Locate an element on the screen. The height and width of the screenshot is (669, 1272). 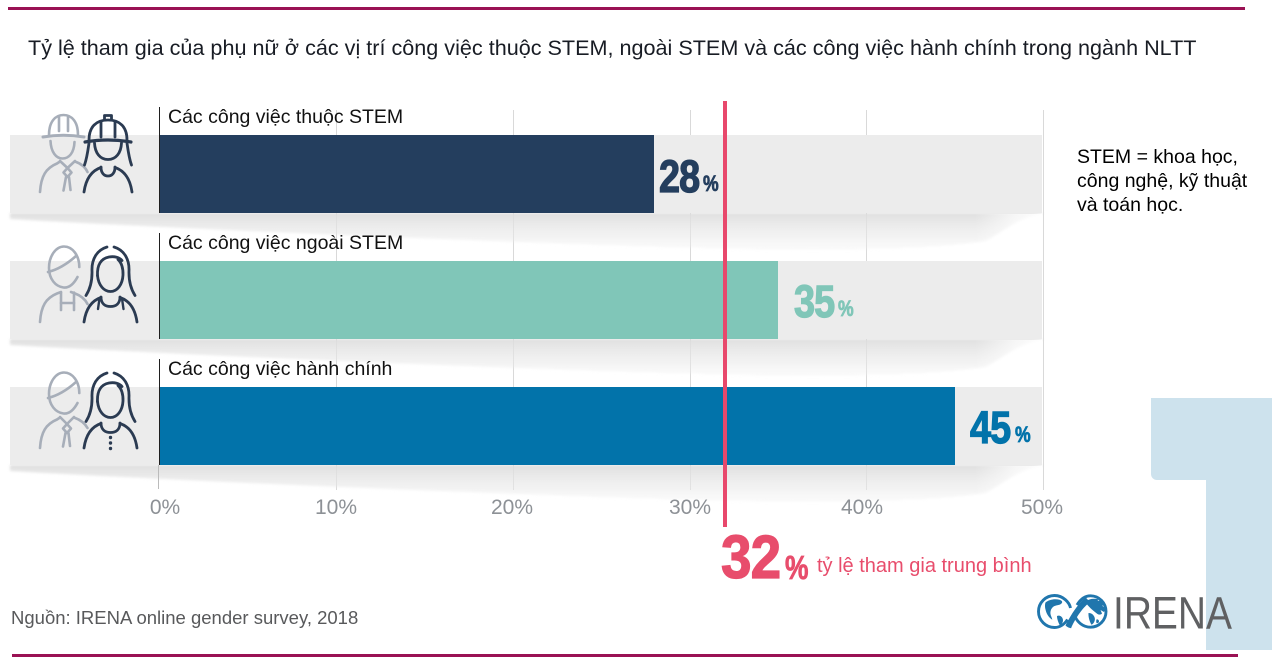
svg-text: IRENA is located at coordinates (1172, 613).